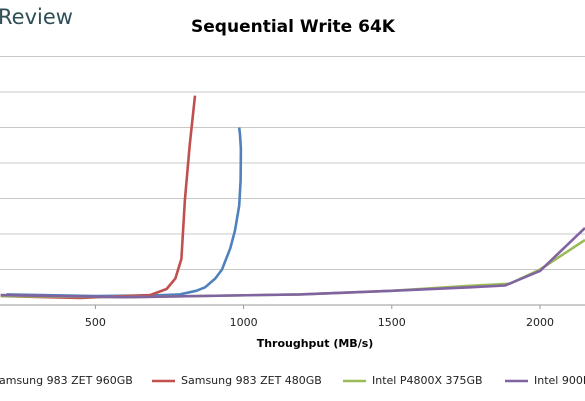 The width and height of the screenshot is (585, 401). Describe the element at coordinates (392, 322) in the screenshot. I see `x-tick-label: 1500` at that location.